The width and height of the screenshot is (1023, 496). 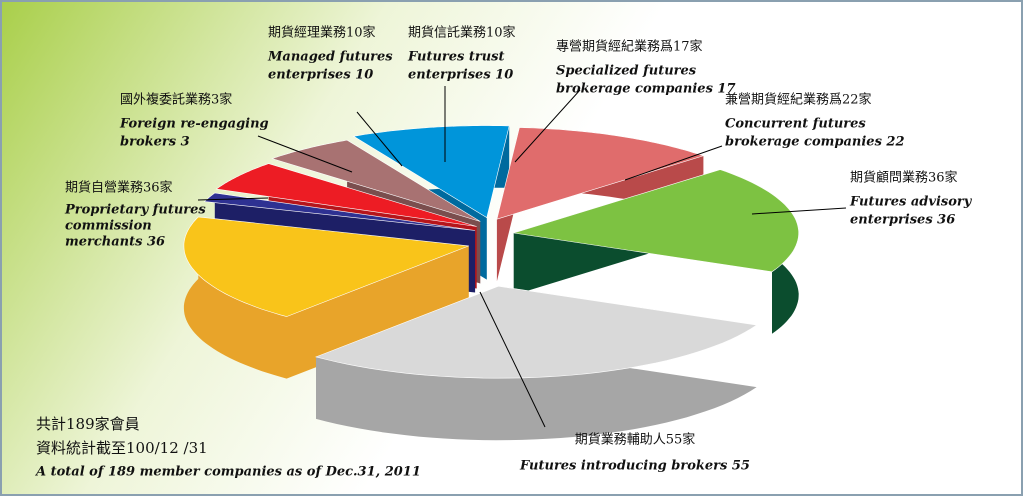 I want to click on label-en: Futures introducing brokers 55, so click(x=634, y=466).